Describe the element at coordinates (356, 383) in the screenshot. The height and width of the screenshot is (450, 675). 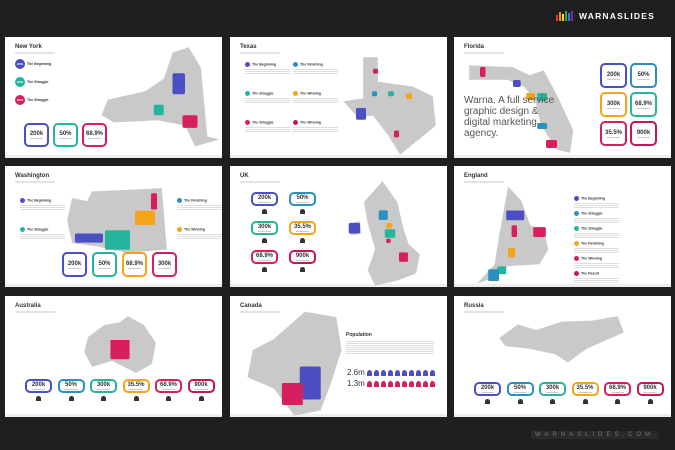
I see `population-value: 1.3m` at that location.